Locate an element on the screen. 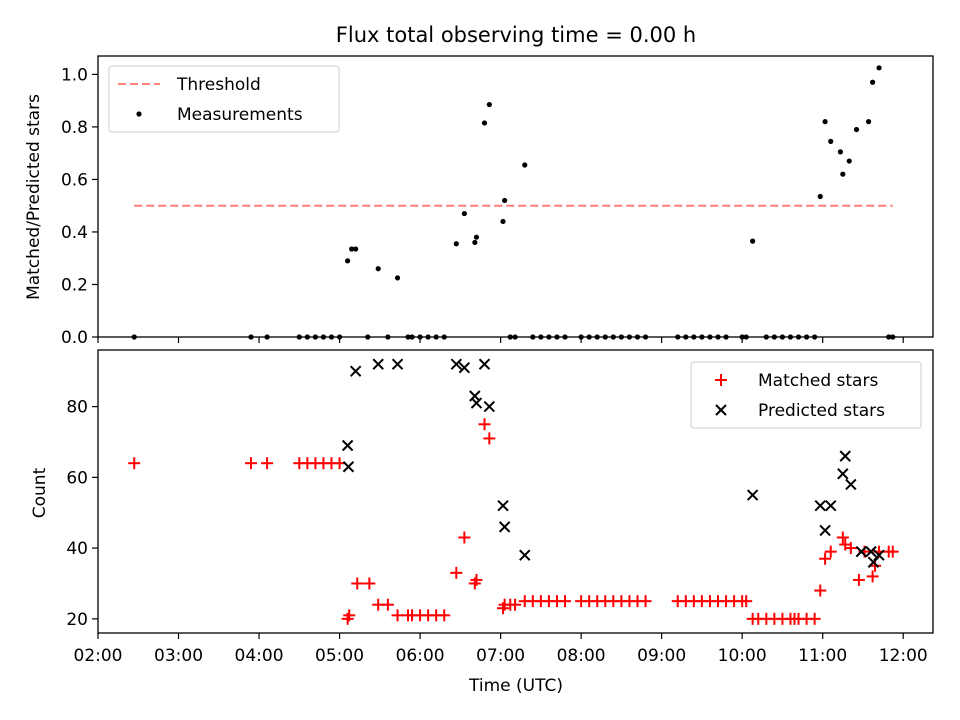 The height and width of the screenshot is (720, 960). top-y-axis-label: Matched/Predicted stars is located at coordinates (34, 197).